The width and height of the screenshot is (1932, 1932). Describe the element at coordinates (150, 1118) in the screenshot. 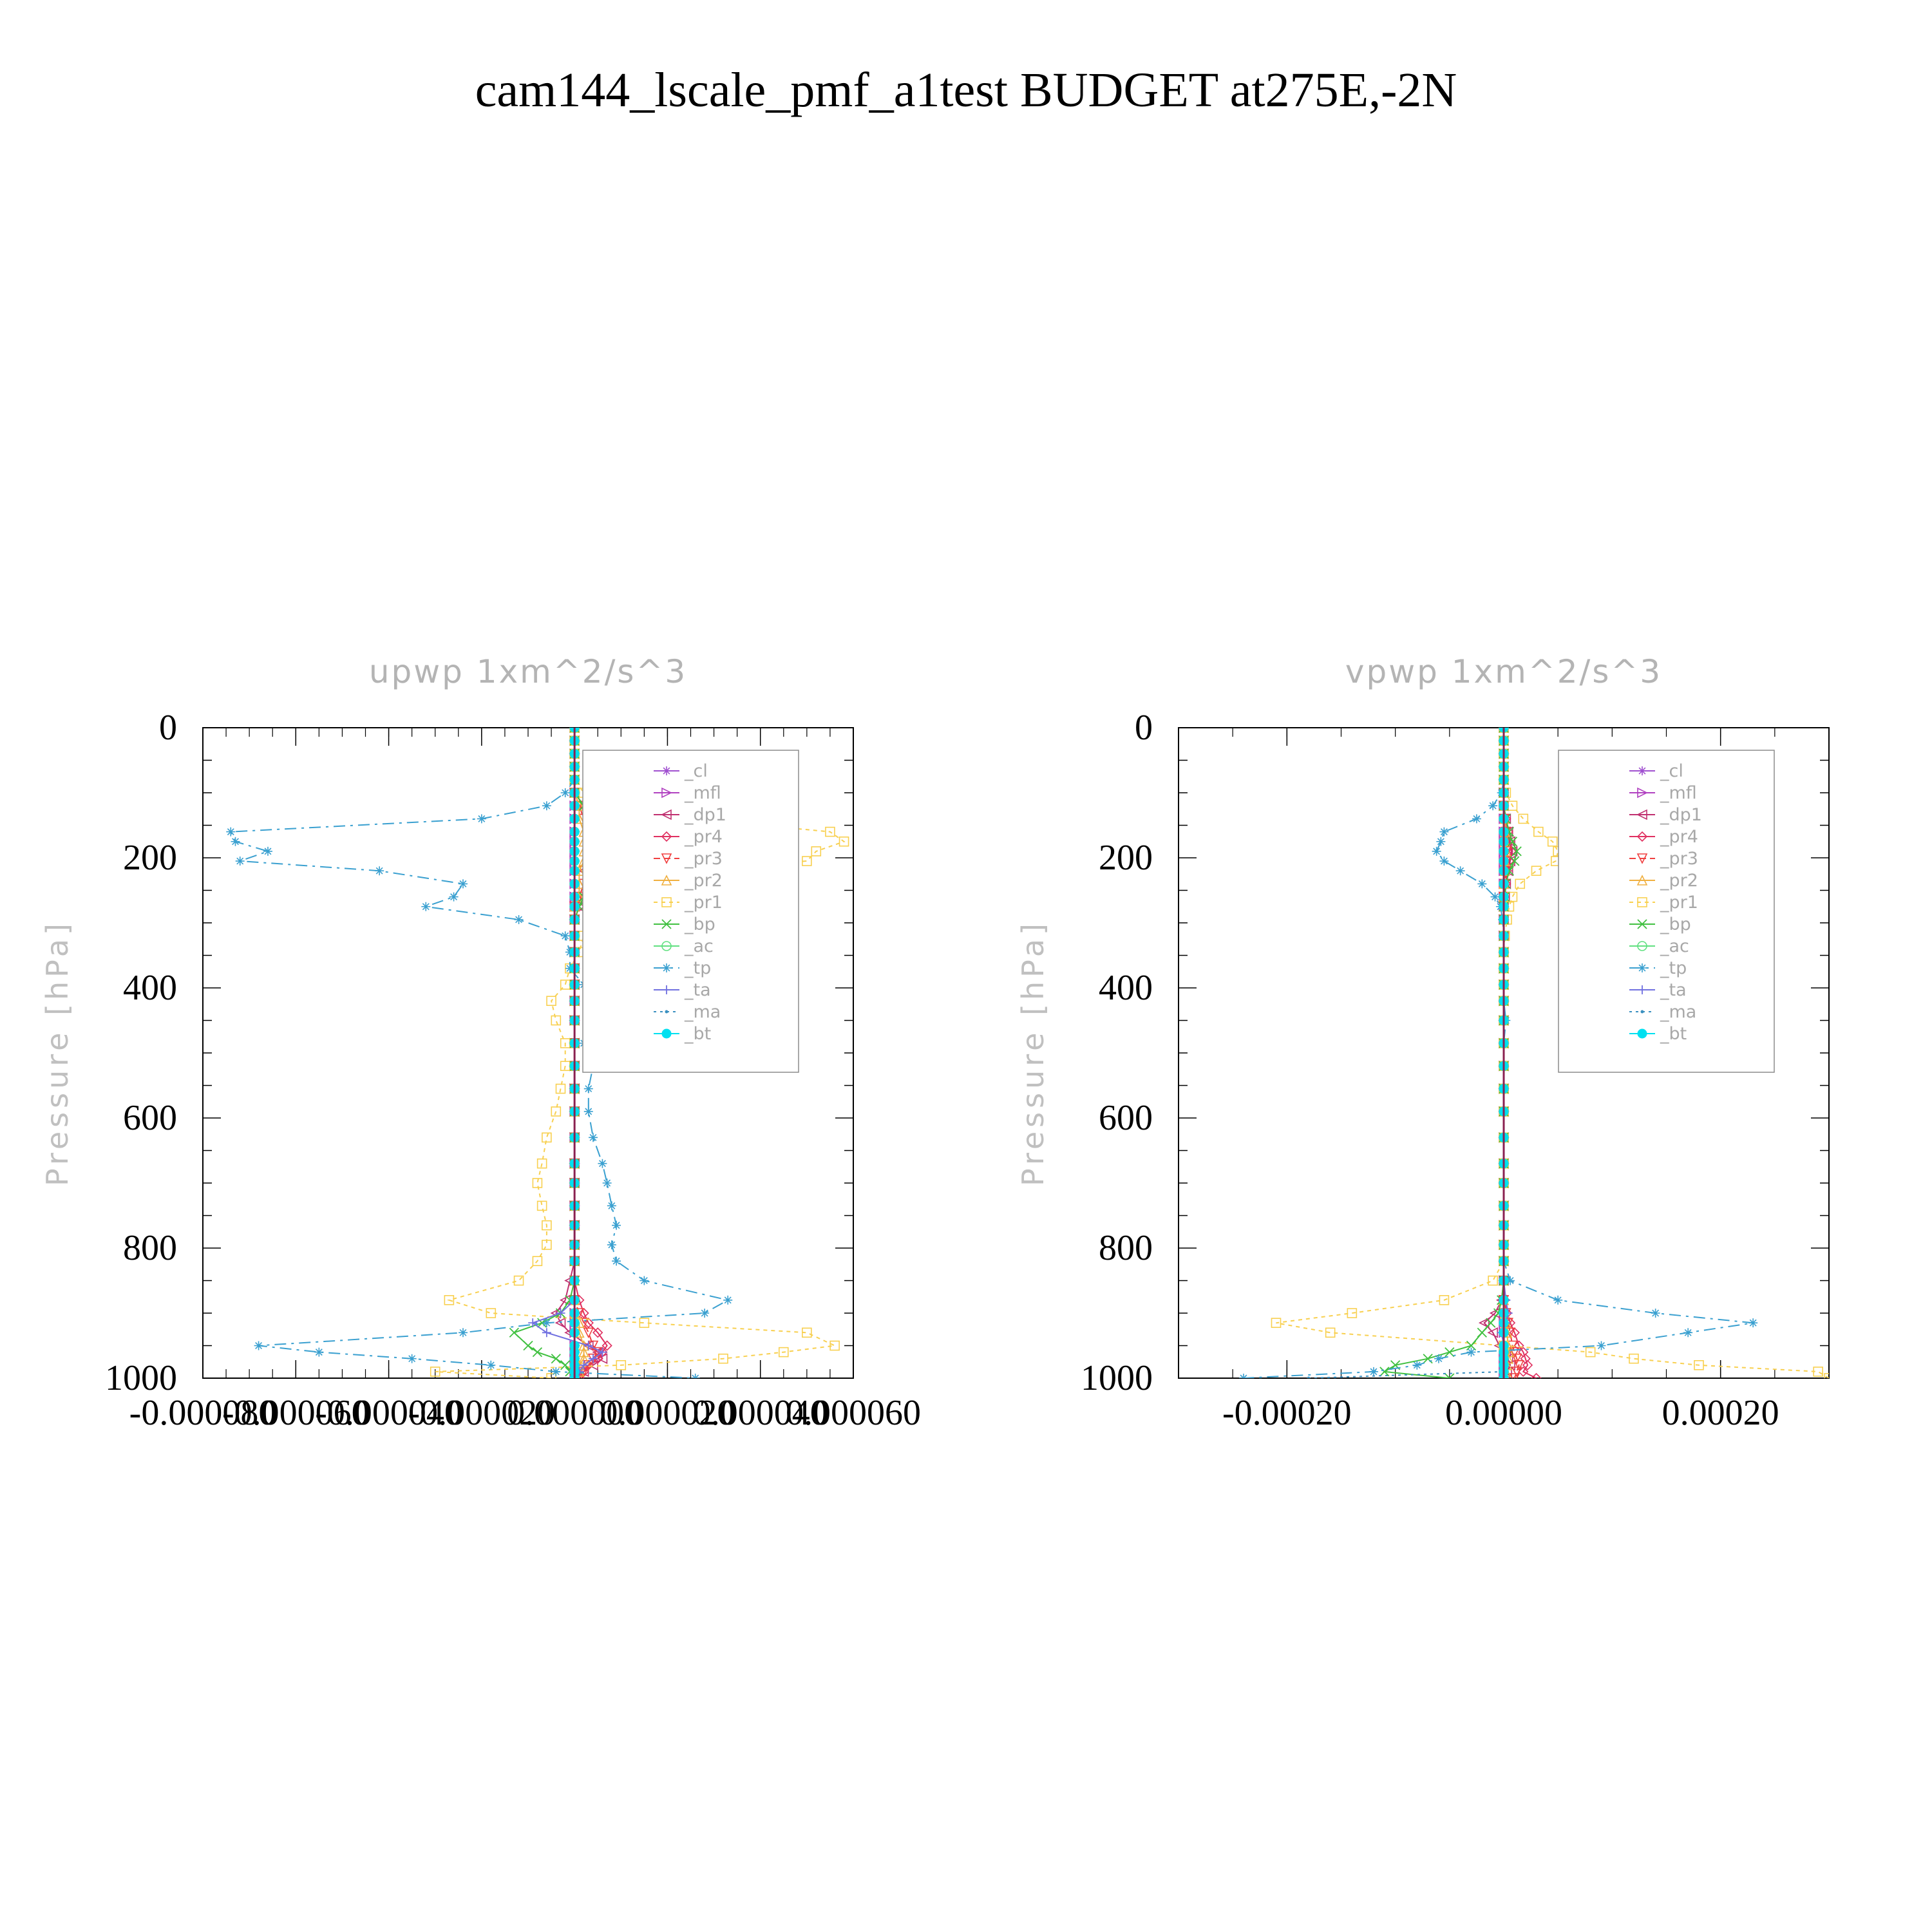

I see `y-tick-label: 600` at that location.